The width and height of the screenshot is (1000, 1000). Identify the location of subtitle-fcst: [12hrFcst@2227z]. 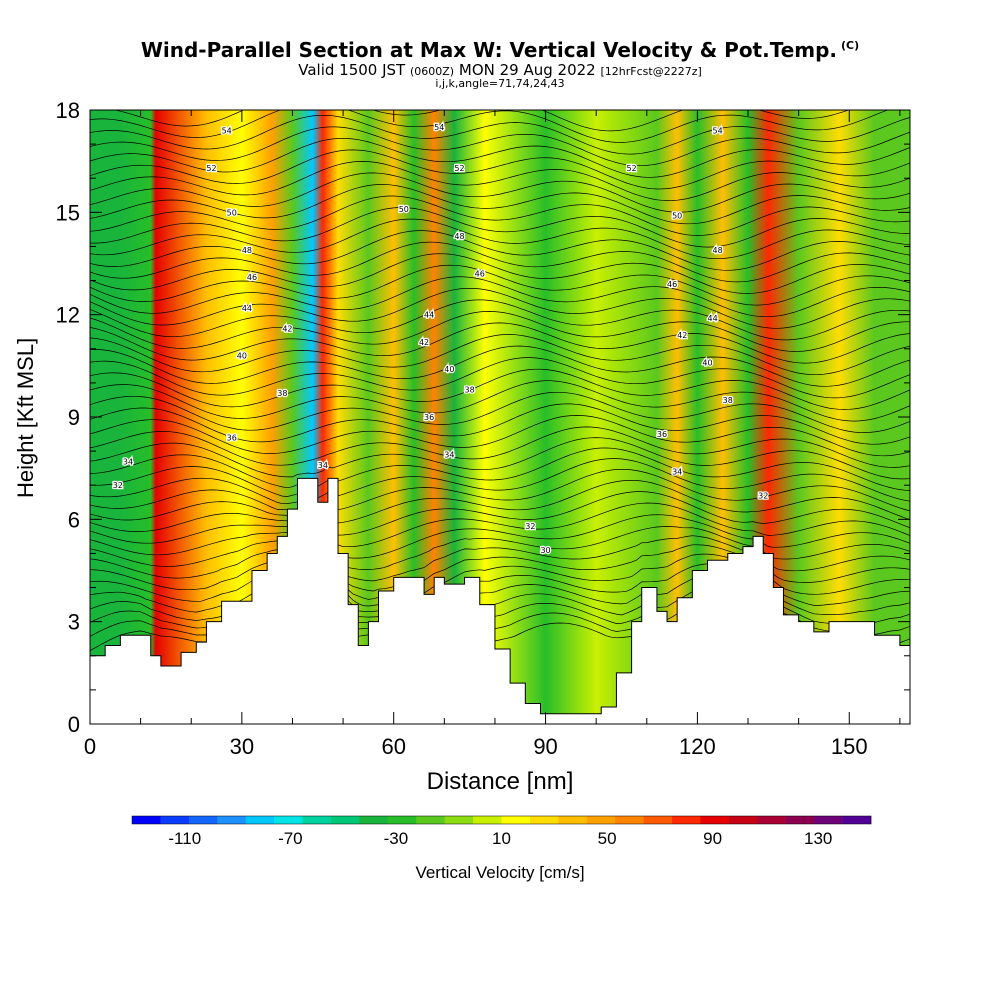
(651, 71).